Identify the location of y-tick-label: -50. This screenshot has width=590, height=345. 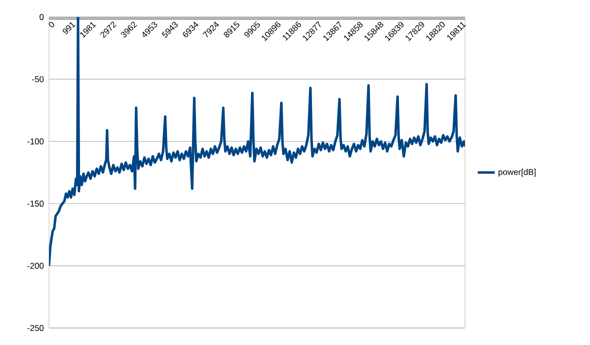
(38, 79).